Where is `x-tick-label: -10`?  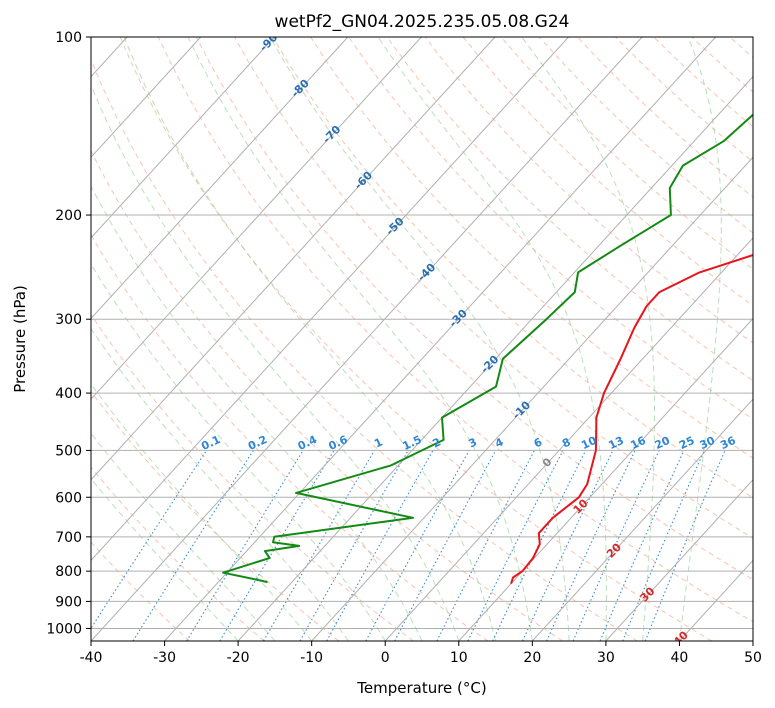
x-tick-label: -10 is located at coordinates (311, 658).